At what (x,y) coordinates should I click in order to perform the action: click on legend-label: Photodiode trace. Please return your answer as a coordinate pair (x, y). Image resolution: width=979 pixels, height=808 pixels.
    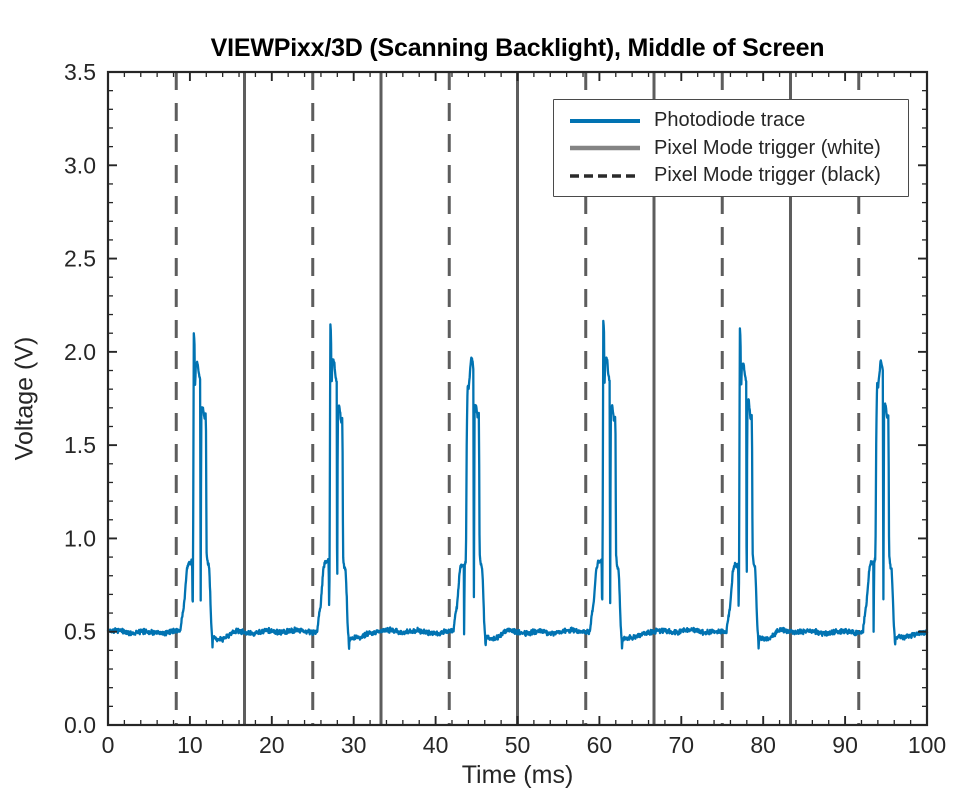
    Looking at the image, I should click on (730, 120).